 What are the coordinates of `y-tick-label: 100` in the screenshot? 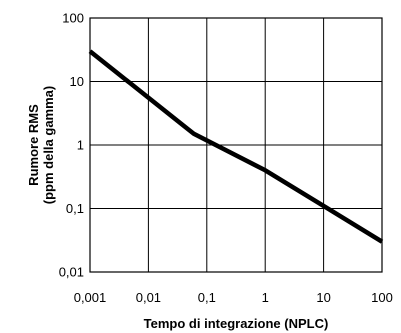 It's located at (73, 18).